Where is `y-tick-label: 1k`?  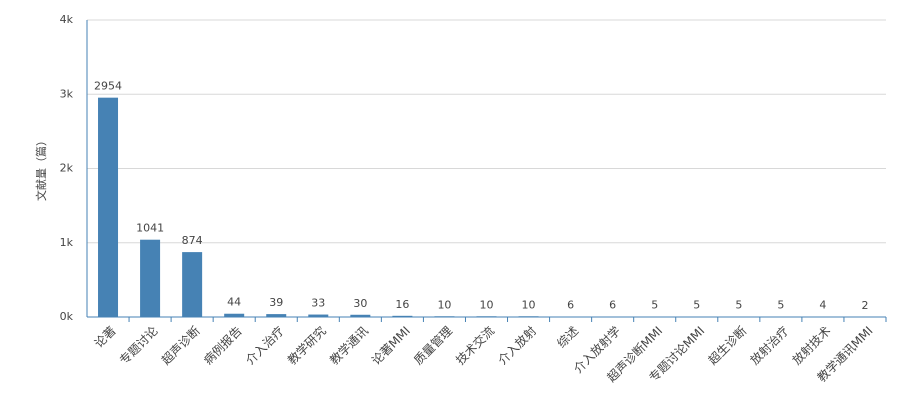
y-tick-label: 1k is located at coordinates (67, 242).